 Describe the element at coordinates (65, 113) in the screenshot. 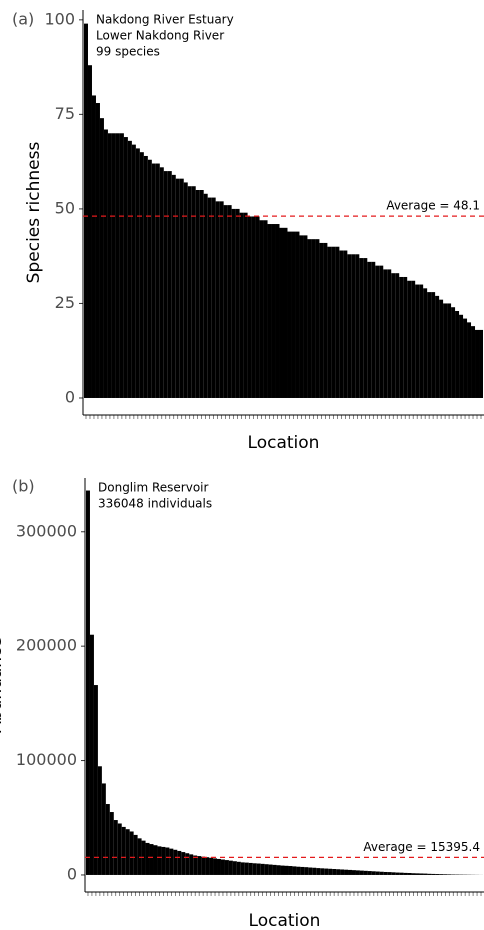

I see `y-tick-label: 75` at that location.